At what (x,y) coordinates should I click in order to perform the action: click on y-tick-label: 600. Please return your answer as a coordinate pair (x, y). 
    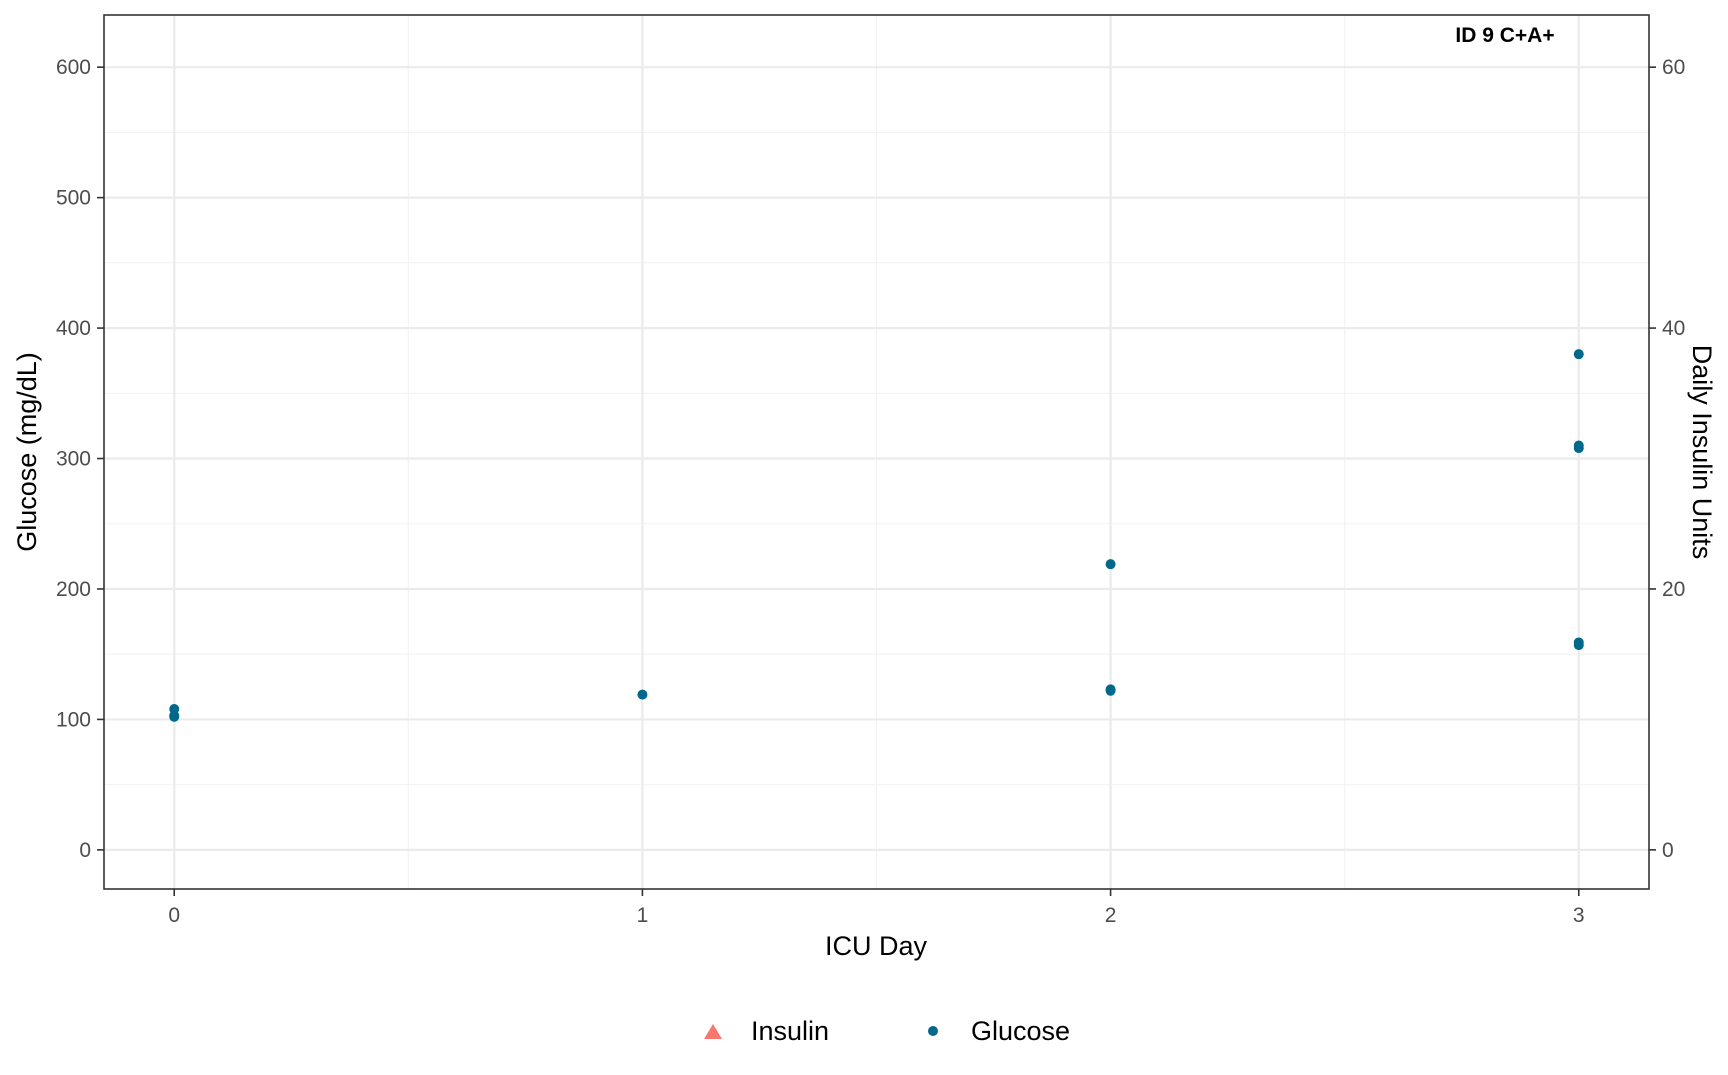
    Looking at the image, I should click on (73, 67).